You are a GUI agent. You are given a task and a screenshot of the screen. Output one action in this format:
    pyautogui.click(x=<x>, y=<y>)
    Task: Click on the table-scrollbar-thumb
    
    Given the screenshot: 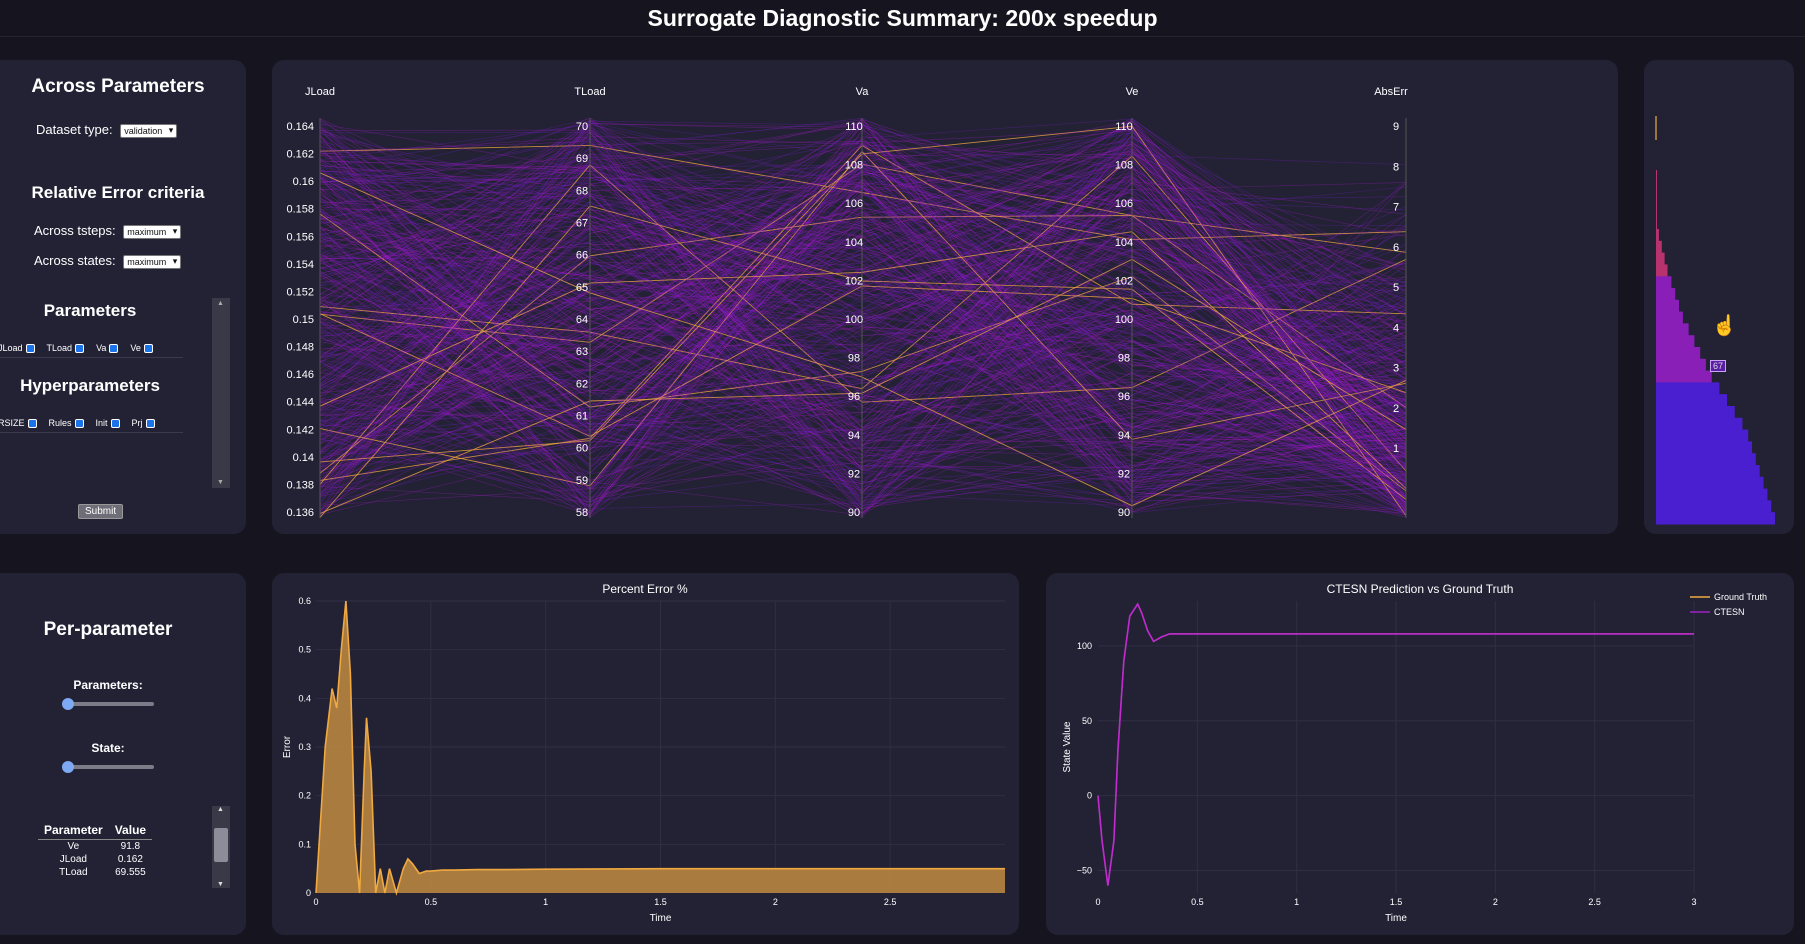 What is the action you would take?
    pyautogui.click(x=221, y=845)
    